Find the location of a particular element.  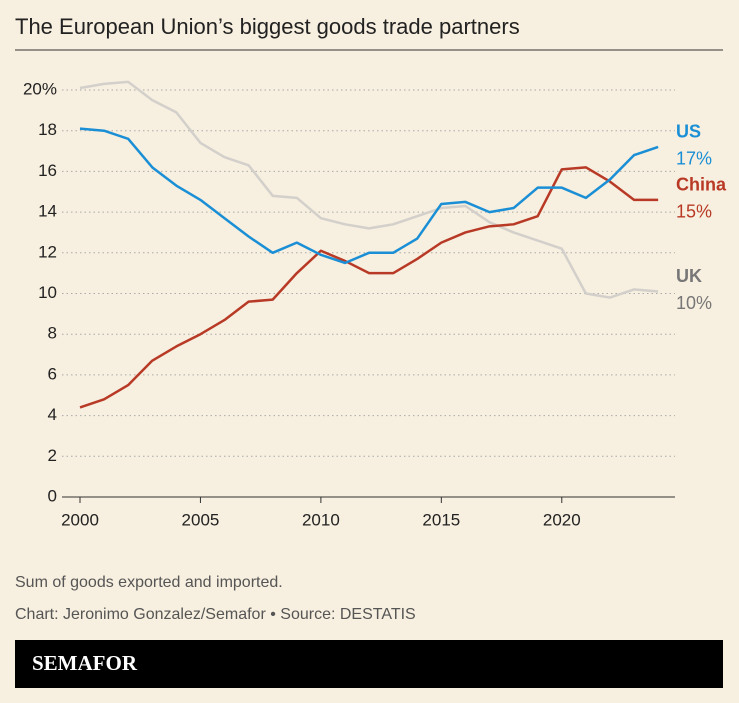

x-tick-label: 2020 is located at coordinates (562, 519).